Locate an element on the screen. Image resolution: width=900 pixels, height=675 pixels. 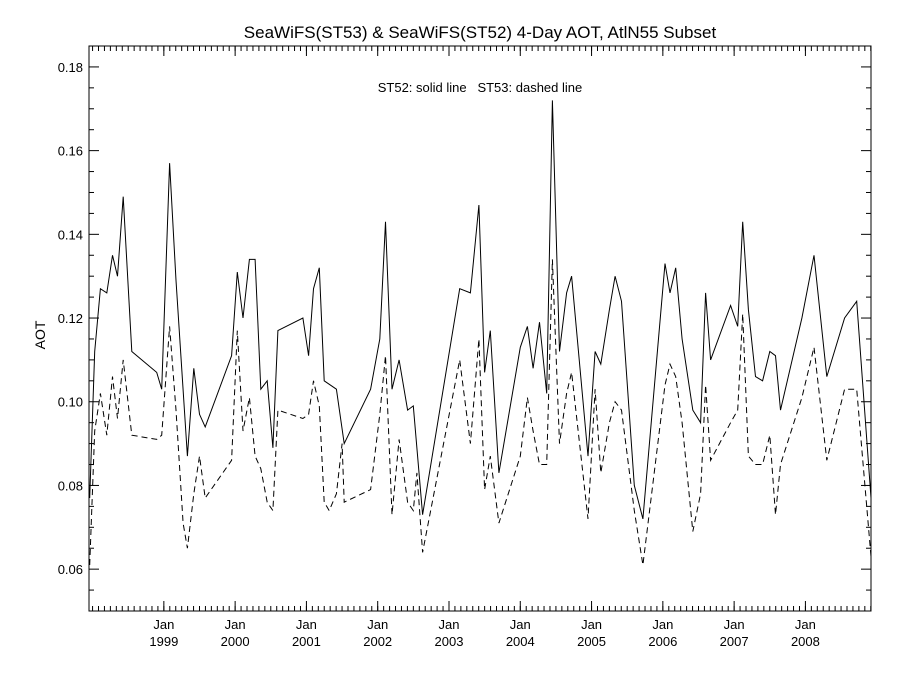
y-tick-label: 0.06 is located at coordinates (70, 569).